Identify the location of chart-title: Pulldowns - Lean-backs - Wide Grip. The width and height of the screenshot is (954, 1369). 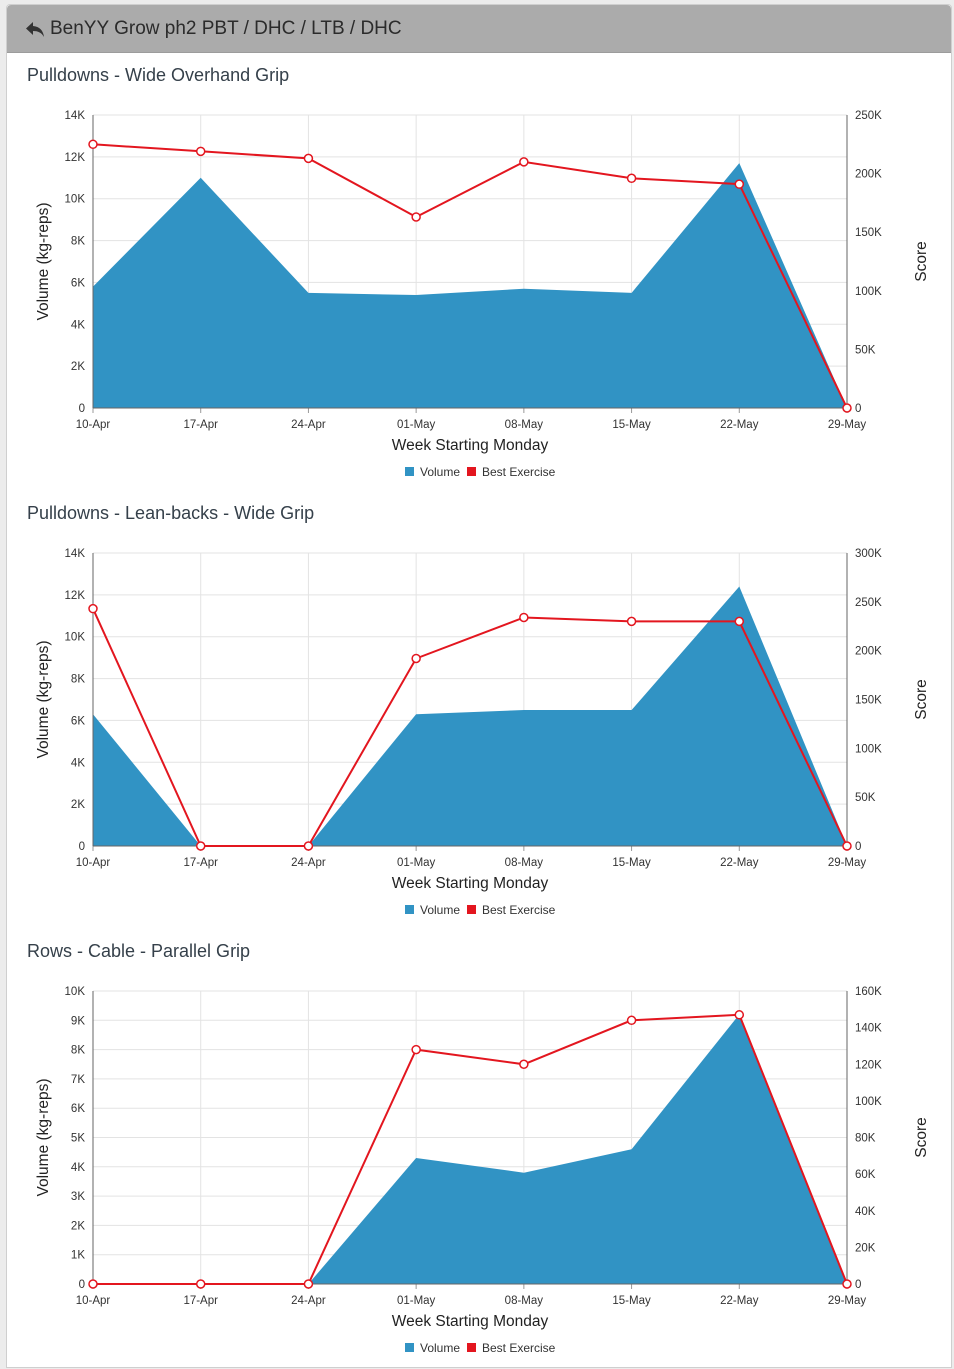
(171, 513).